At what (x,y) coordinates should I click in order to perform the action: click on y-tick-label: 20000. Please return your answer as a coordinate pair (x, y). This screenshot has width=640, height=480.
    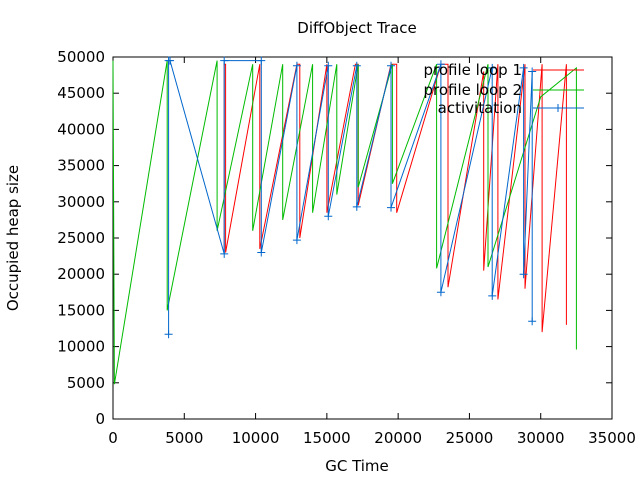
    Looking at the image, I should click on (81, 274).